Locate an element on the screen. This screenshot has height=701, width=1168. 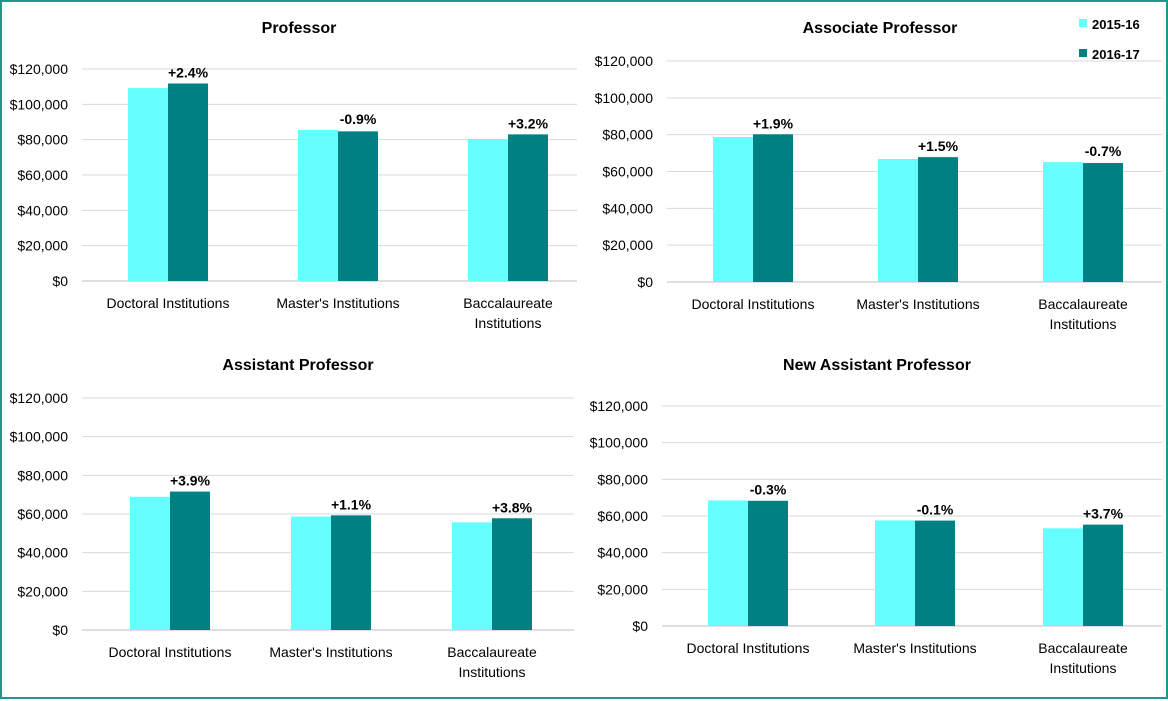
data-label: +2.4% is located at coordinates (188, 72).